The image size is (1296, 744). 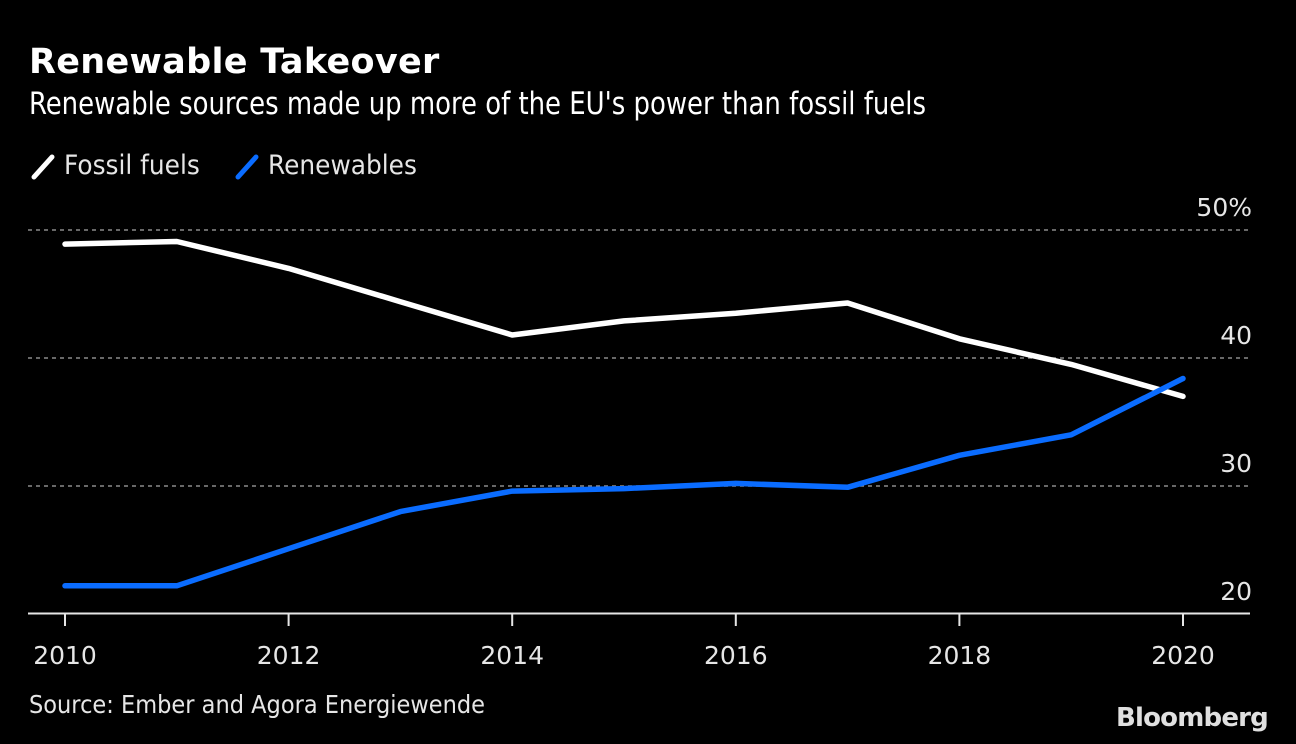 I want to click on y-axis: 20 30 40 50%, so click(x=1224, y=399).